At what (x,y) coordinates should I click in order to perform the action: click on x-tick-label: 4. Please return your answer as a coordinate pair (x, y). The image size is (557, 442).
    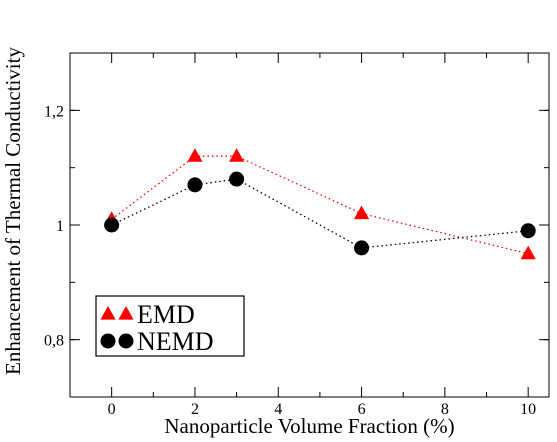
    Looking at the image, I should click on (278, 409).